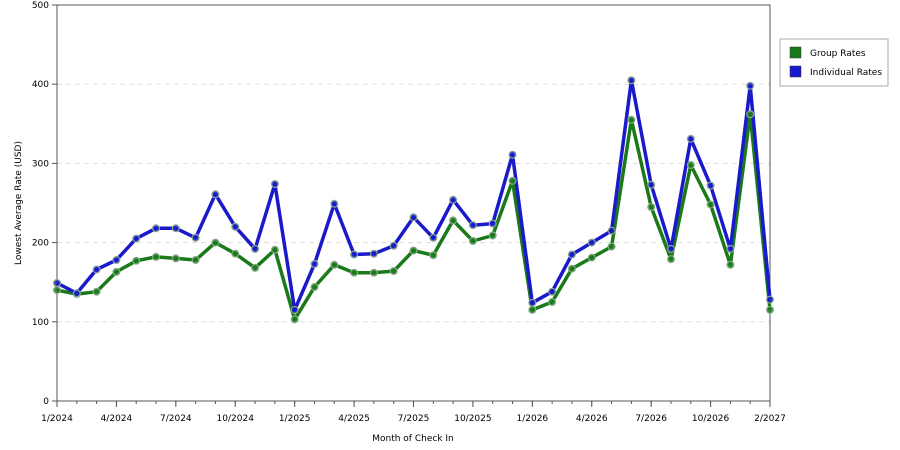 The height and width of the screenshot is (450, 900). I want to click on x-tick-label-2: 7/2024, so click(176, 419).